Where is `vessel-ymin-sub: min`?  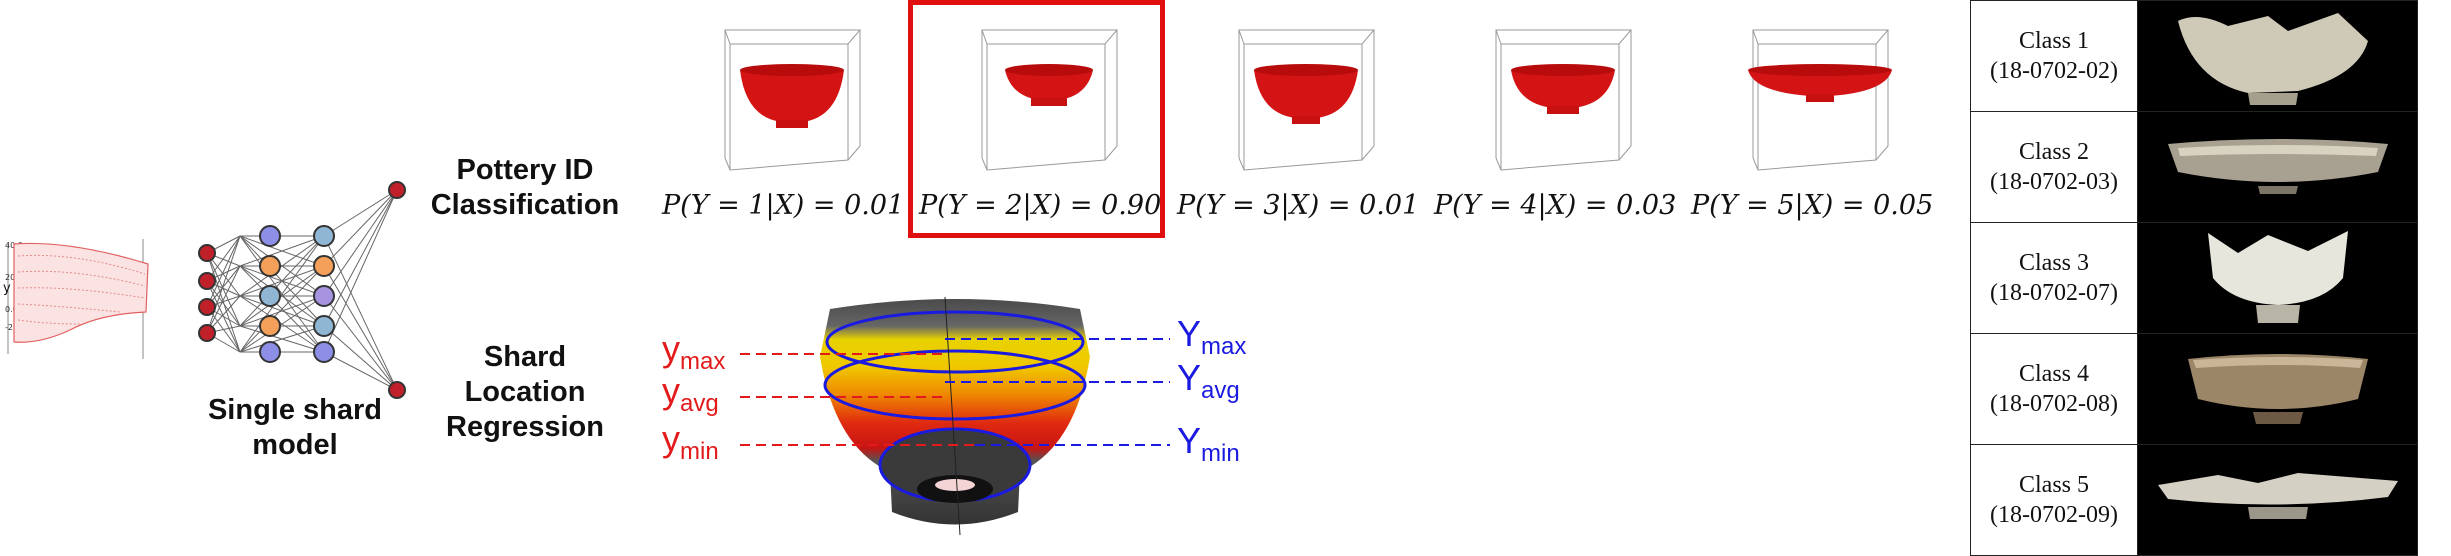 vessel-ymin-sub: min is located at coordinates (1220, 453).